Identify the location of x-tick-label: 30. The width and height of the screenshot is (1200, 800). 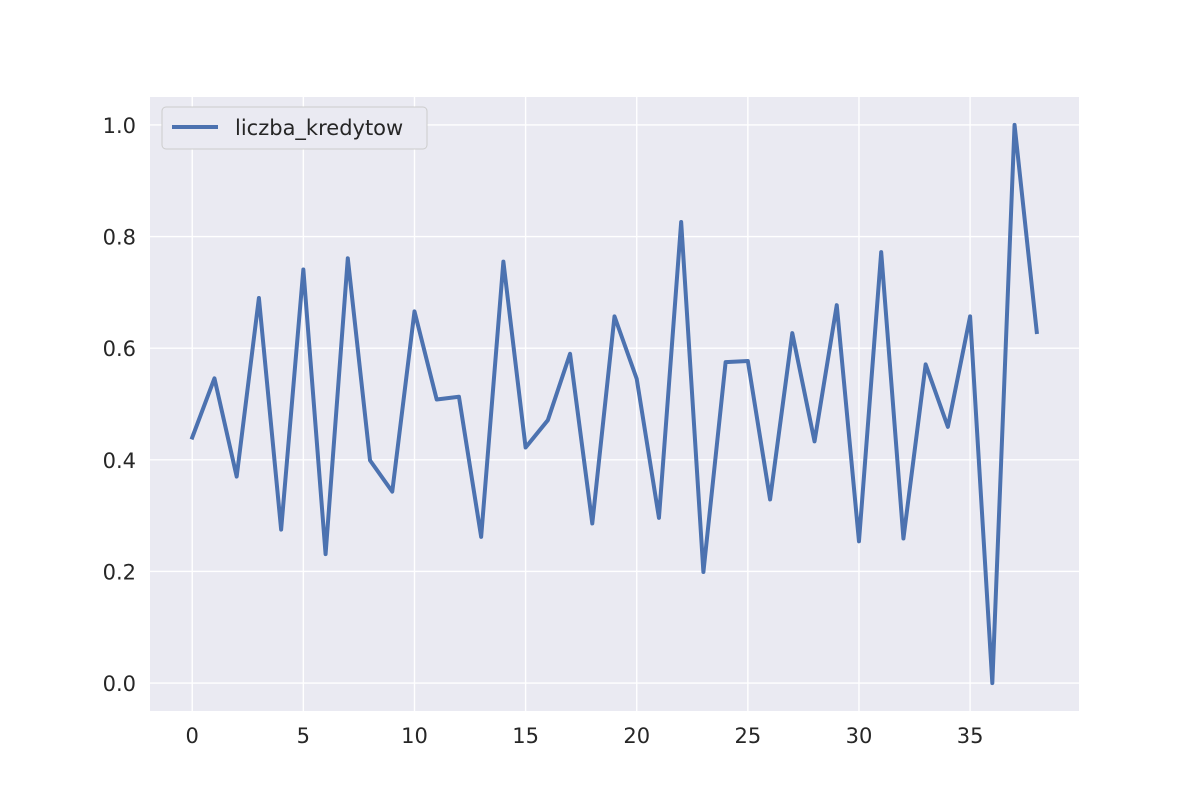
(859, 736).